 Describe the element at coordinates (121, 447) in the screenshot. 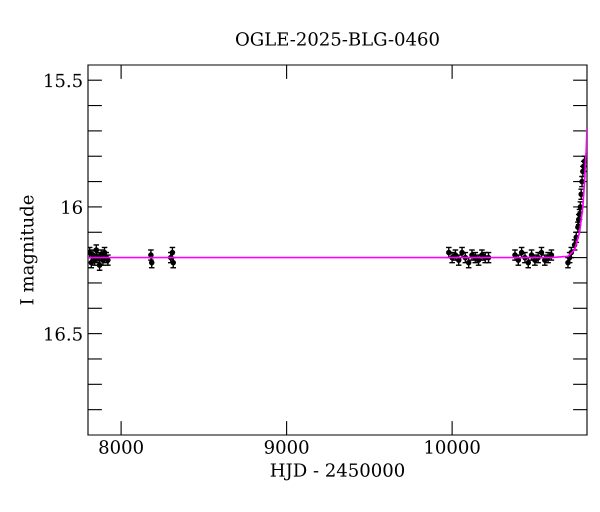

I see `x-tick-label: 8000` at that location.